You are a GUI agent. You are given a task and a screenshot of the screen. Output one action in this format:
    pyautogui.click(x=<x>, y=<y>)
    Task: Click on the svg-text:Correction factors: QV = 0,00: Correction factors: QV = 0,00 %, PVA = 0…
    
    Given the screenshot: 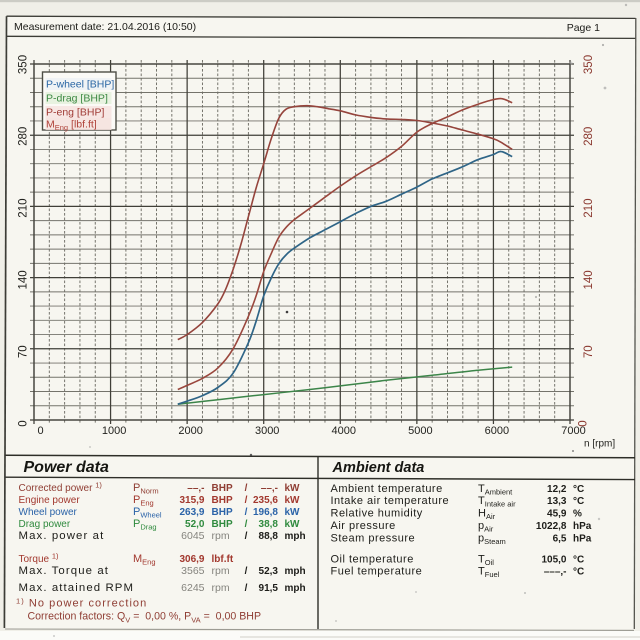 What is the action you would take?
    pyautogui.click(x=145, y=618)
    